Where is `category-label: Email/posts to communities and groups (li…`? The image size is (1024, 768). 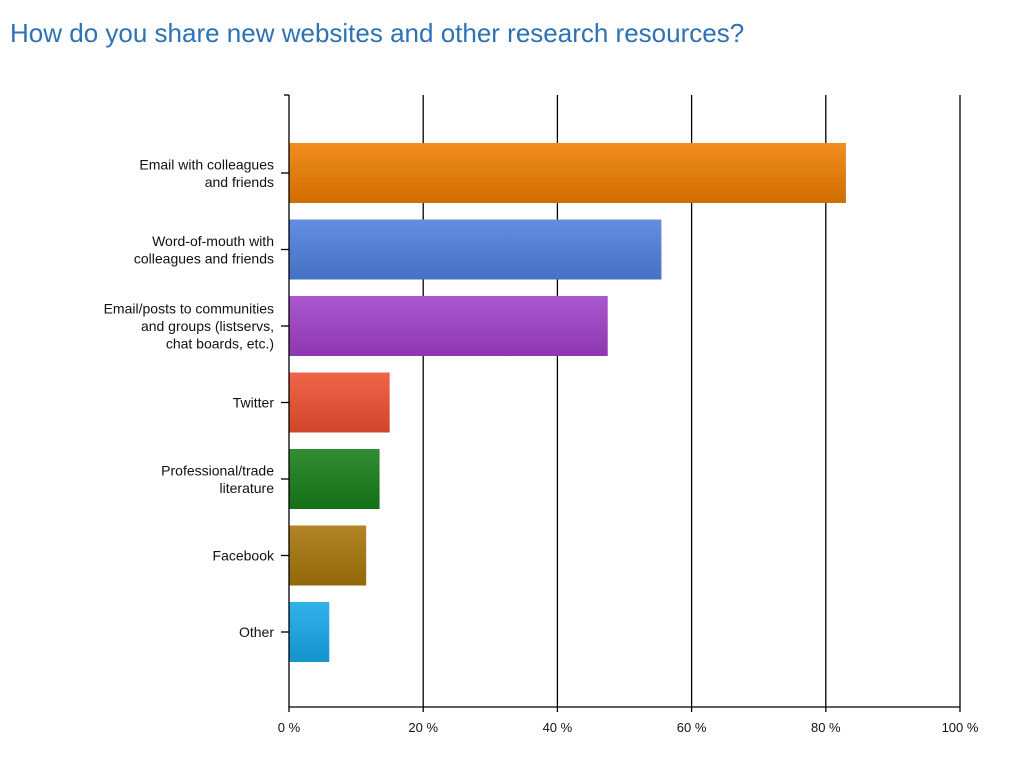
category-label: Email/posts to communities and groups (li… is located at coordinates (189, 326).